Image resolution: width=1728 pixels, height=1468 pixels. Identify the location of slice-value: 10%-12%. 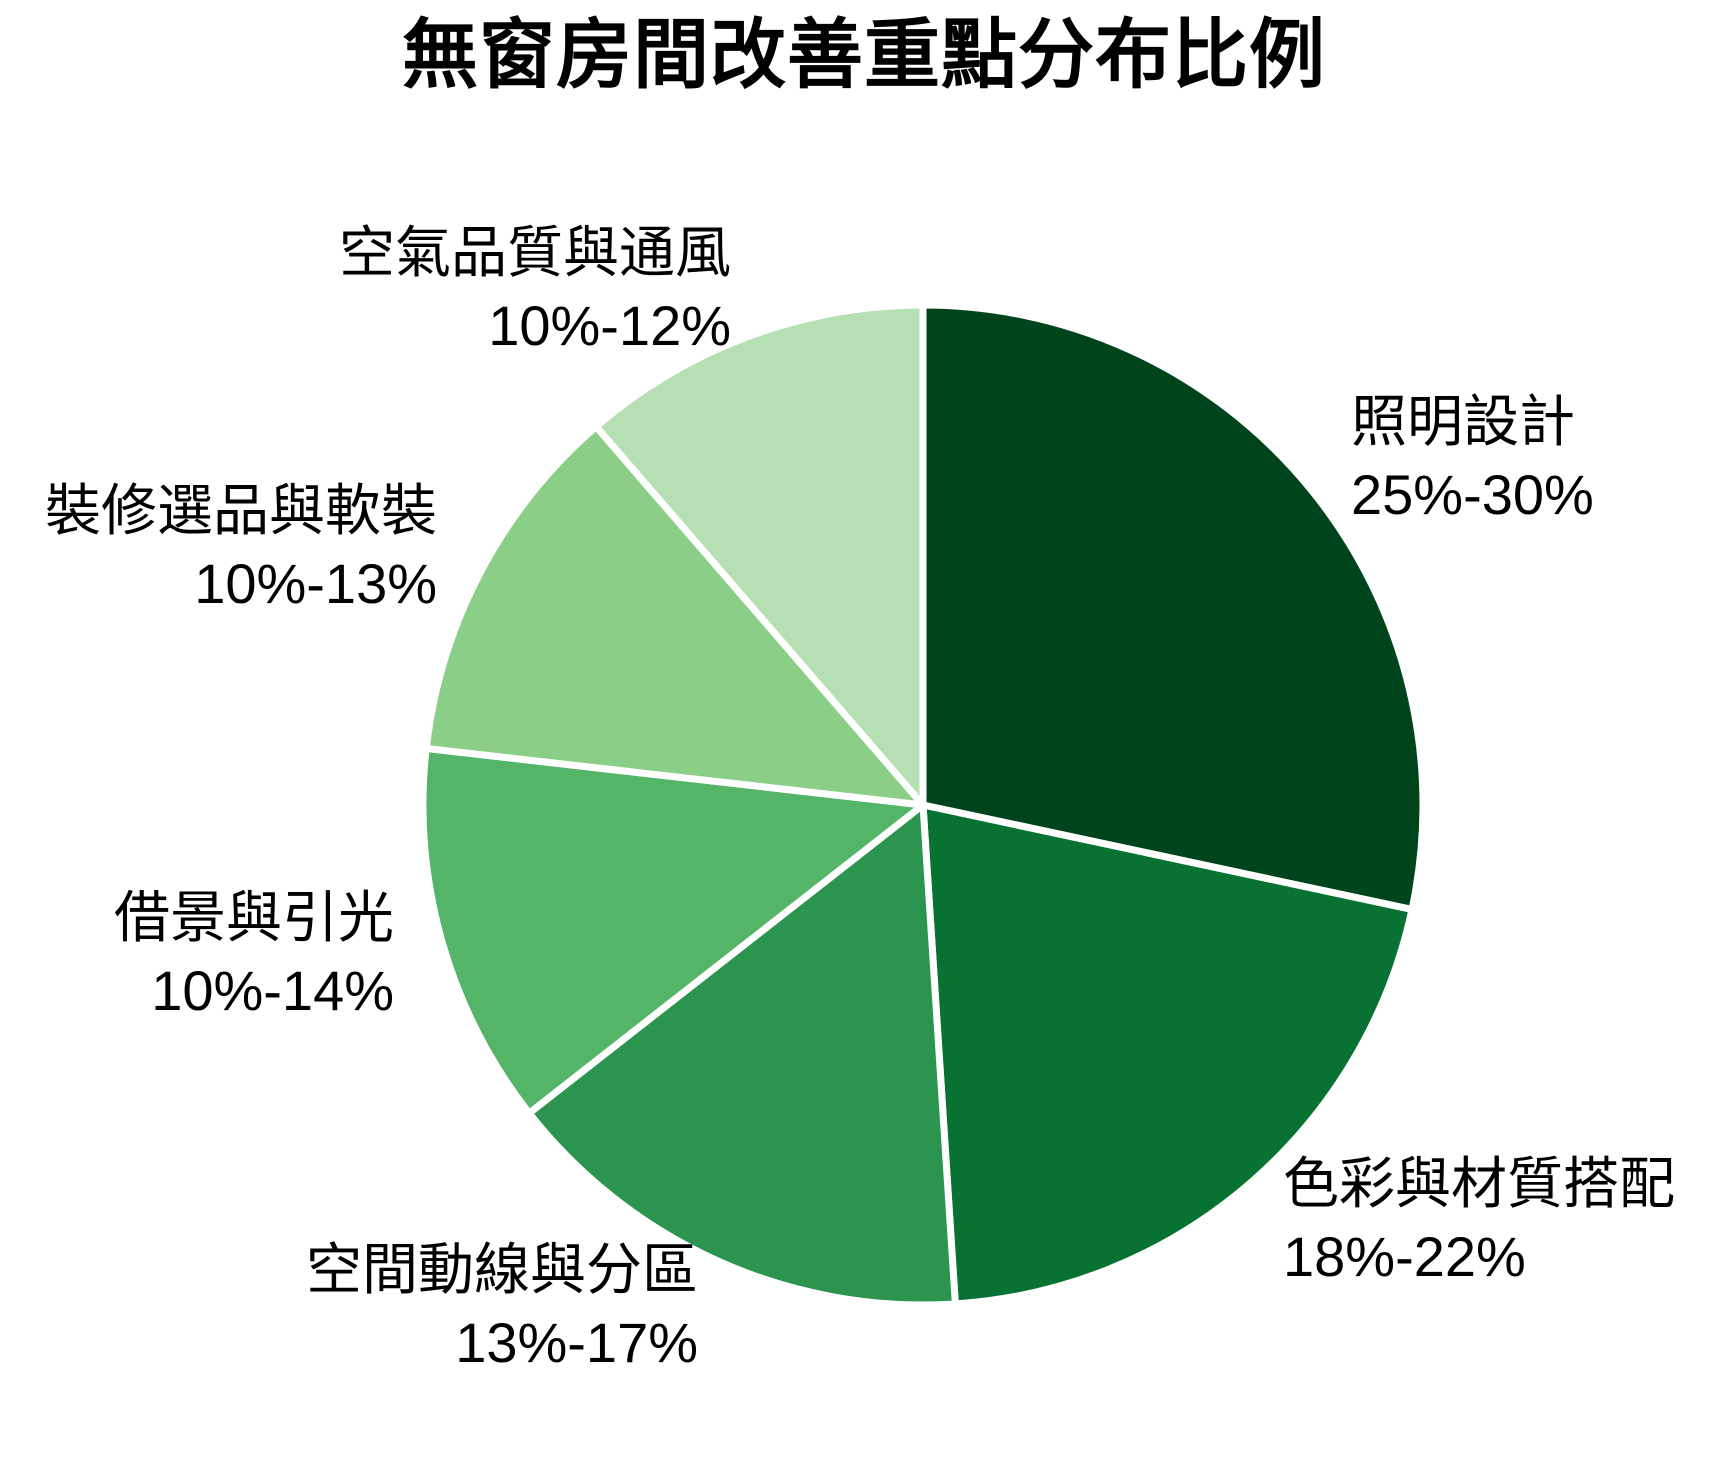
(609, 325).